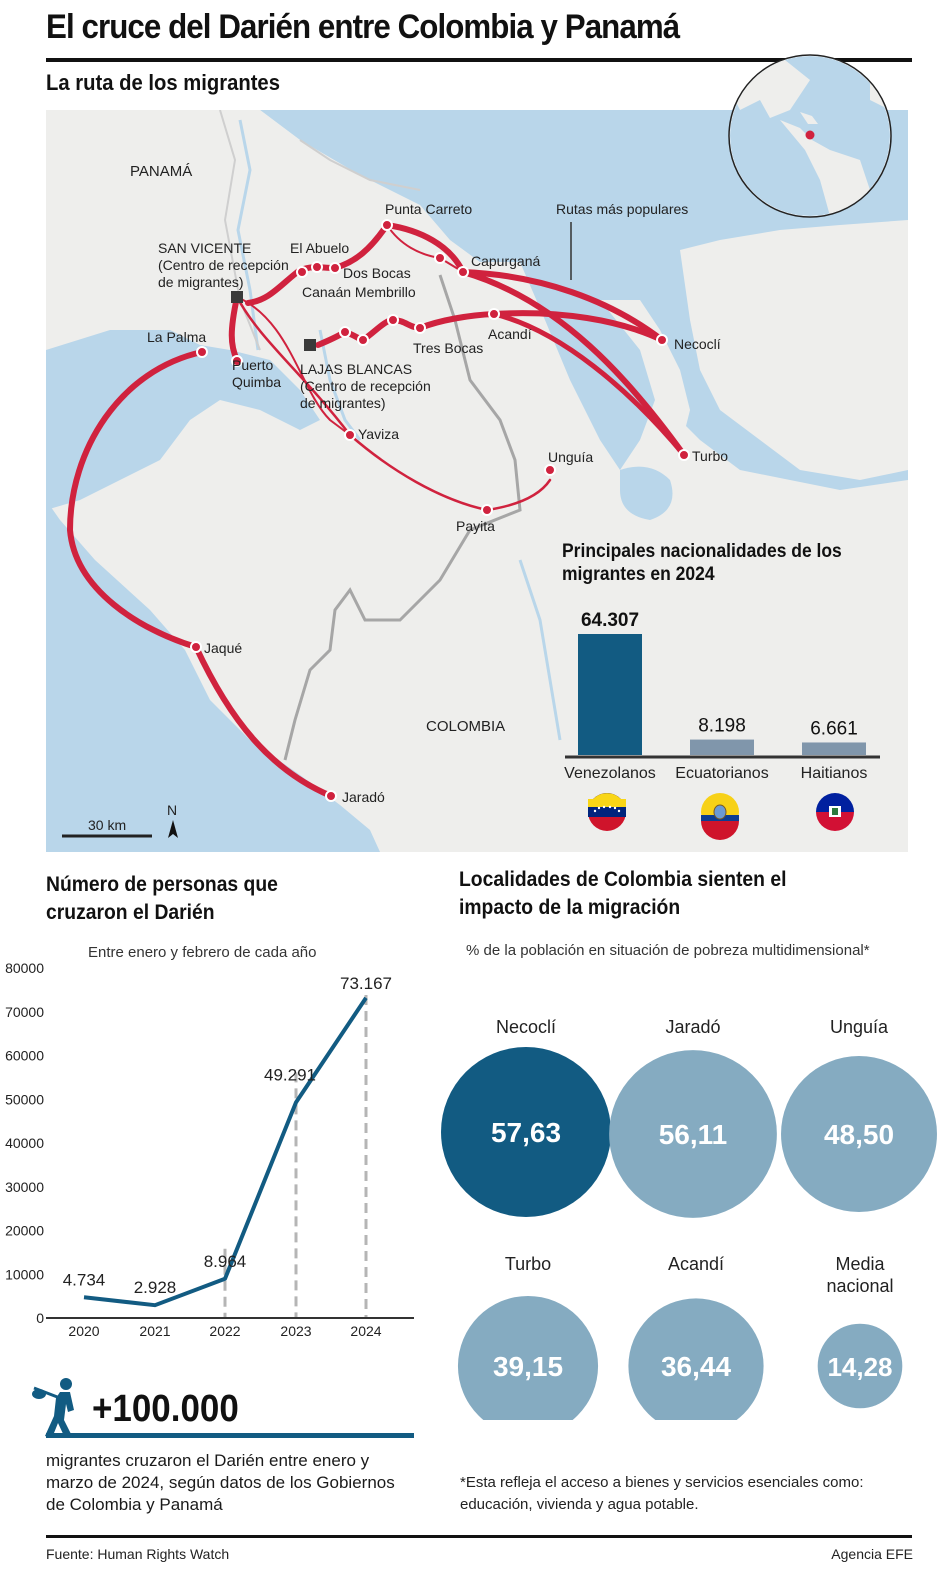 This screenshot has width=945, height=1579. Describe the element at coordinates (722, 747) in the screenshot. I see `bar-ecuatorianos` at that location.